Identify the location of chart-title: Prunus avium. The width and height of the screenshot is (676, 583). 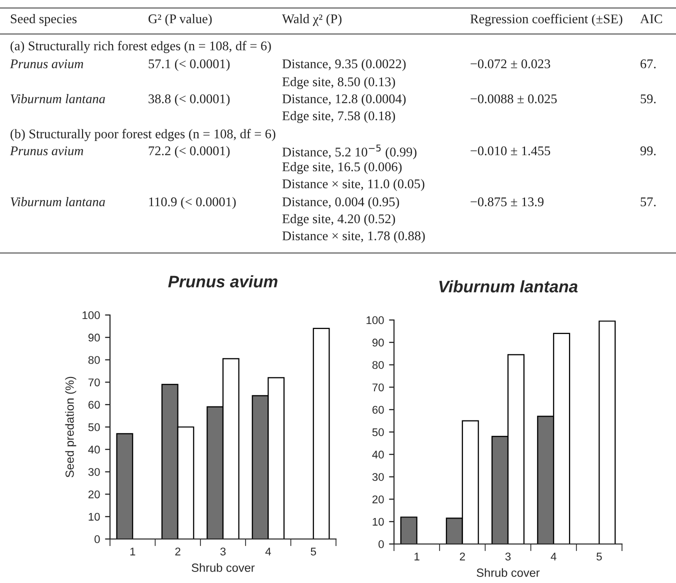
(223, 281).